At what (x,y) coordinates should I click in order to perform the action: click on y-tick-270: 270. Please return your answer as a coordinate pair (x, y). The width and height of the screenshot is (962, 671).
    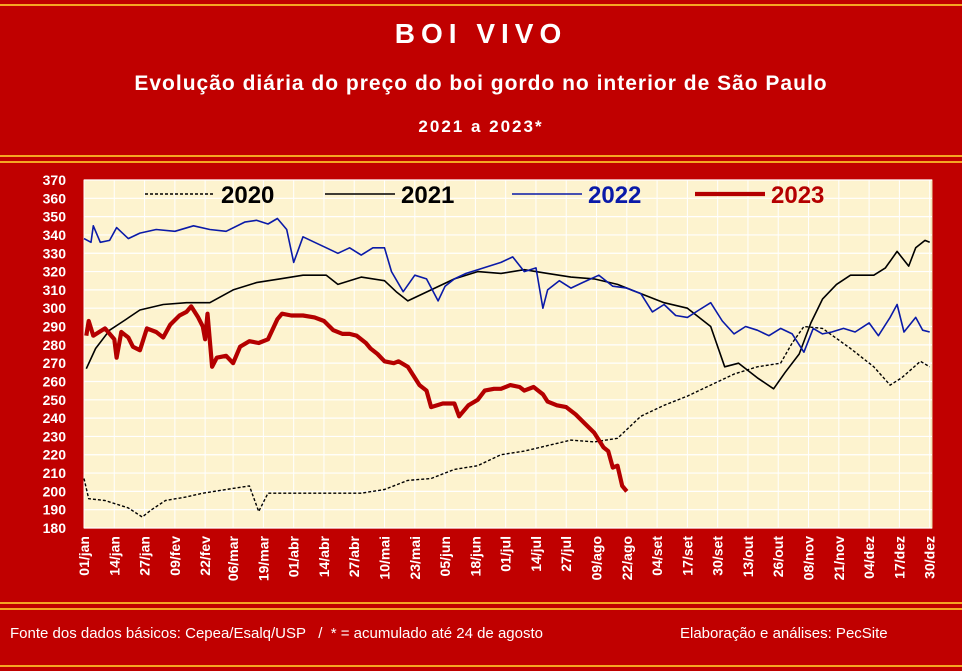
    Looking at the image, I should click on (55, 363).